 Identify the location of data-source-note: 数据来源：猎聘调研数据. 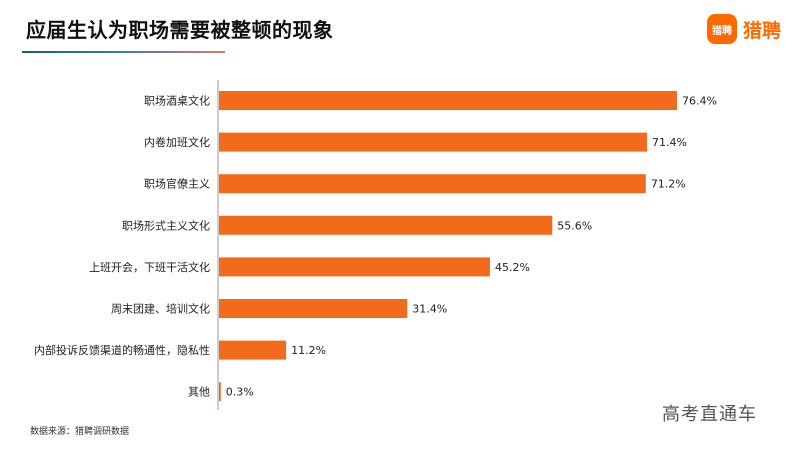
(80, 432).